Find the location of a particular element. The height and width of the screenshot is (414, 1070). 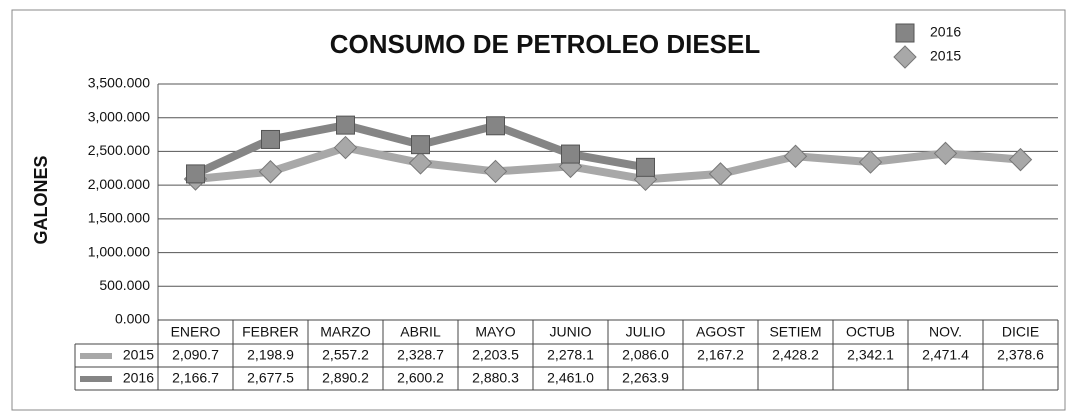

x-tick-label: ENERO is located at coordinates (196, 332).